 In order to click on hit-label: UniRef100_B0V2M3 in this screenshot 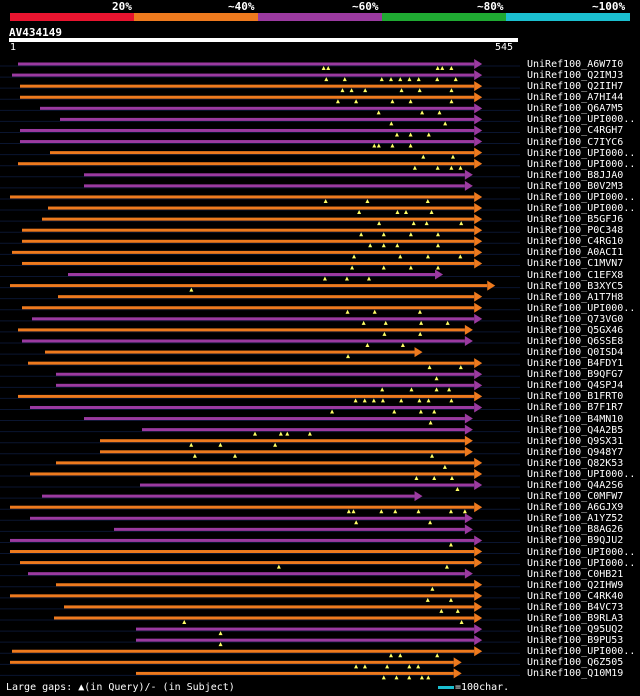, I will do `click(575, 186)`.